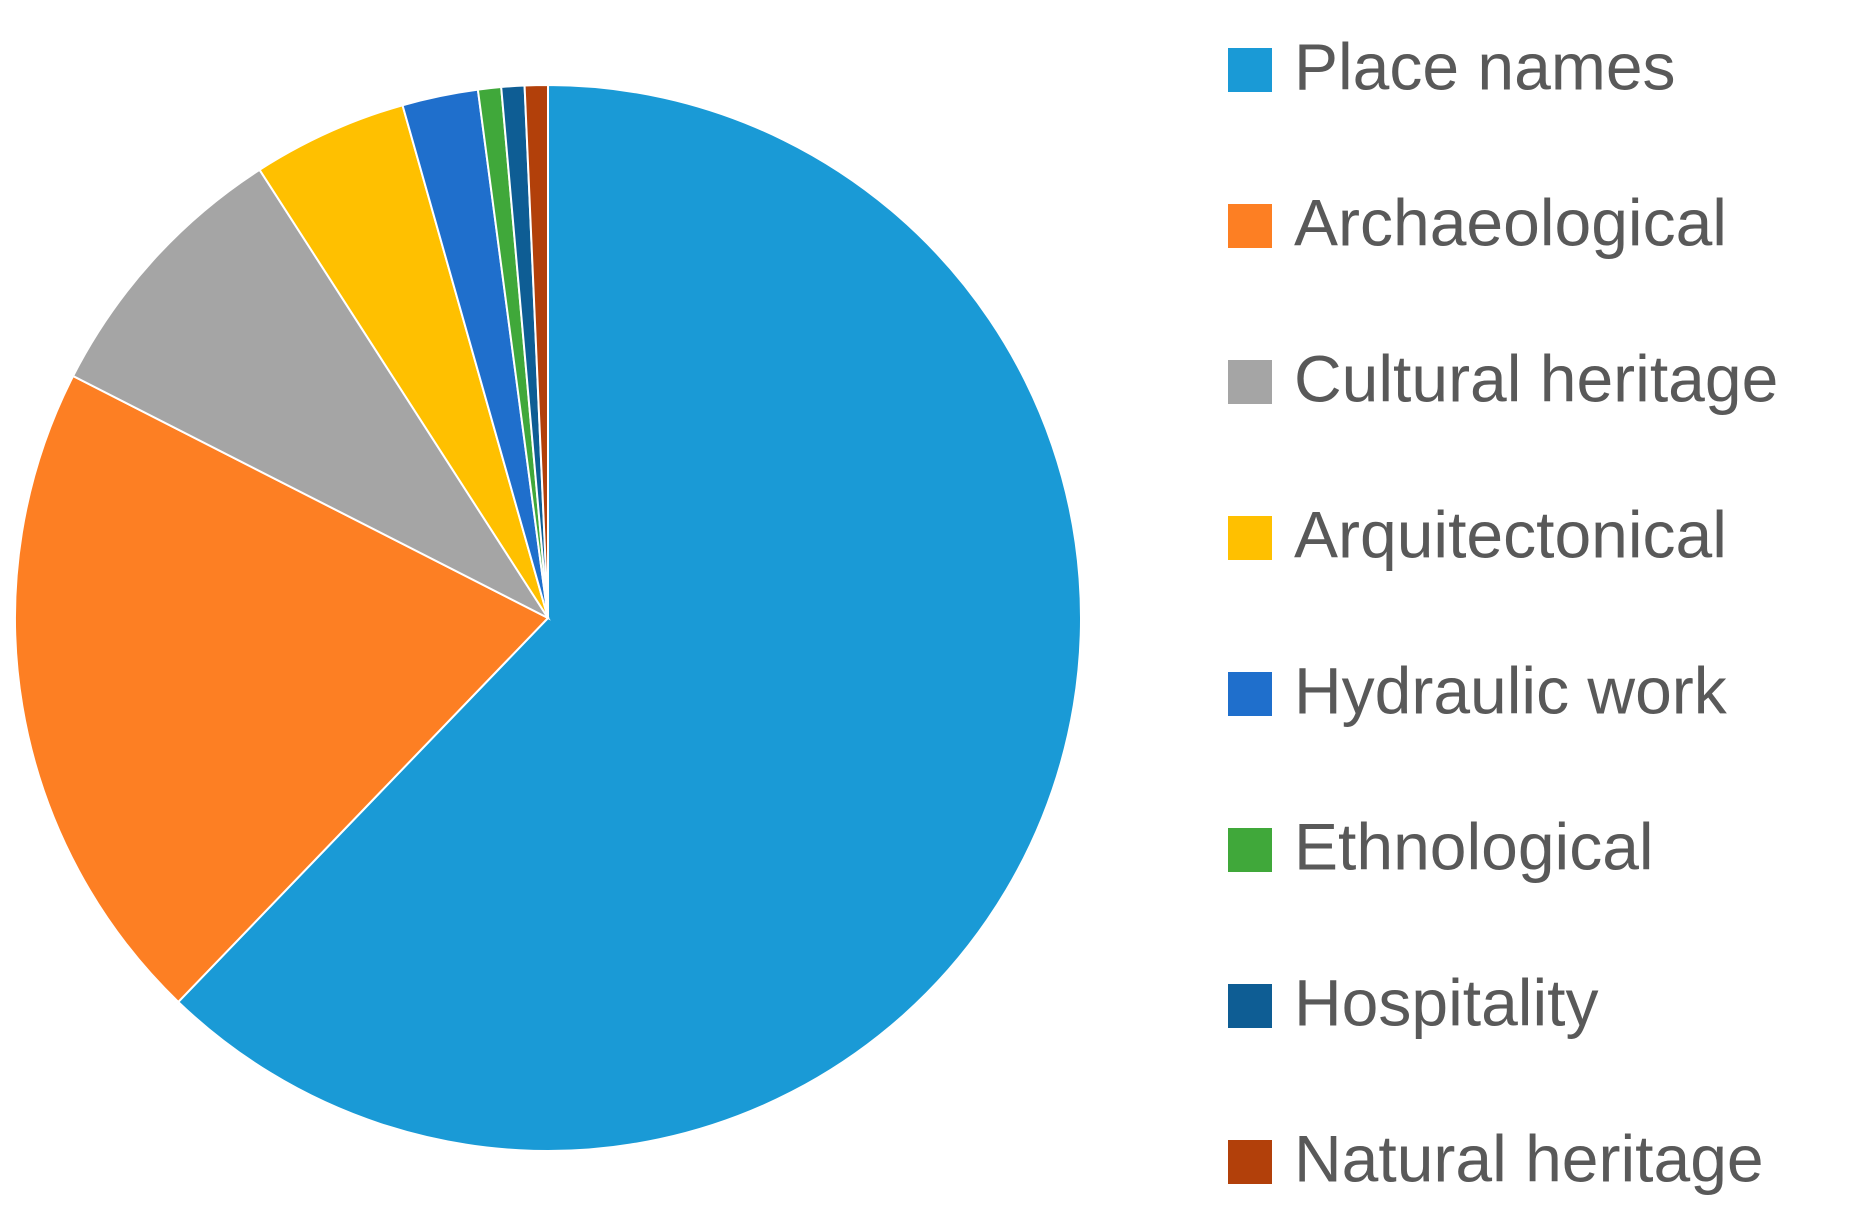 This screenshot has width=1870, height=1222. Describe the element at coordinates (1510, 222) in the screenshot. I see `legend-label: Archaeological` at that location.